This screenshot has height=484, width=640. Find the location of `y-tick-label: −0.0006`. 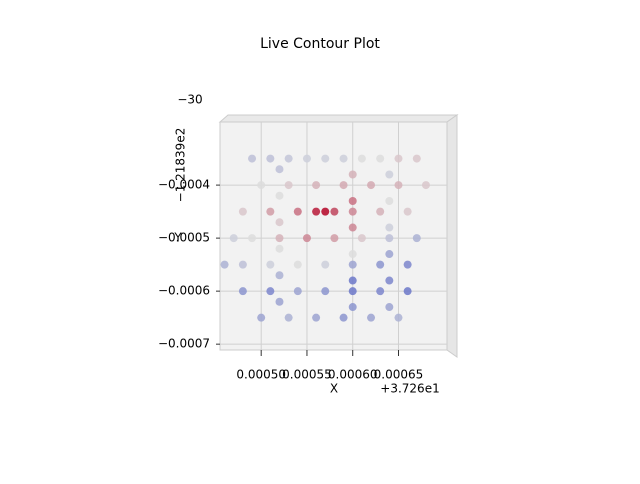

y-tick-label: −0.0006 is located at coordinates (184, 291).